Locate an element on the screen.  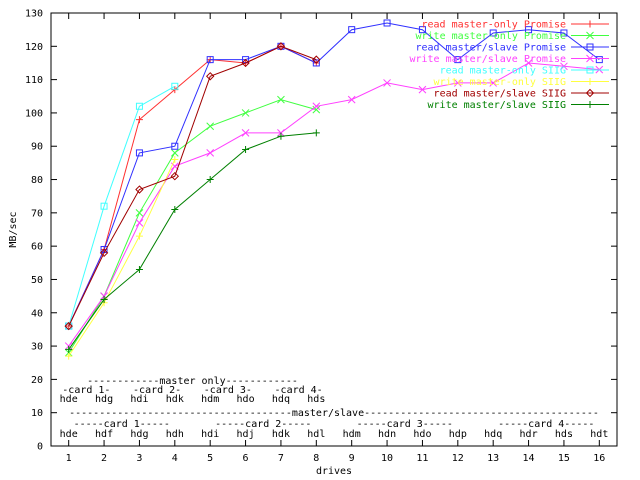
master-slave-drive-label: hdo is located at coordinates (422, 434).